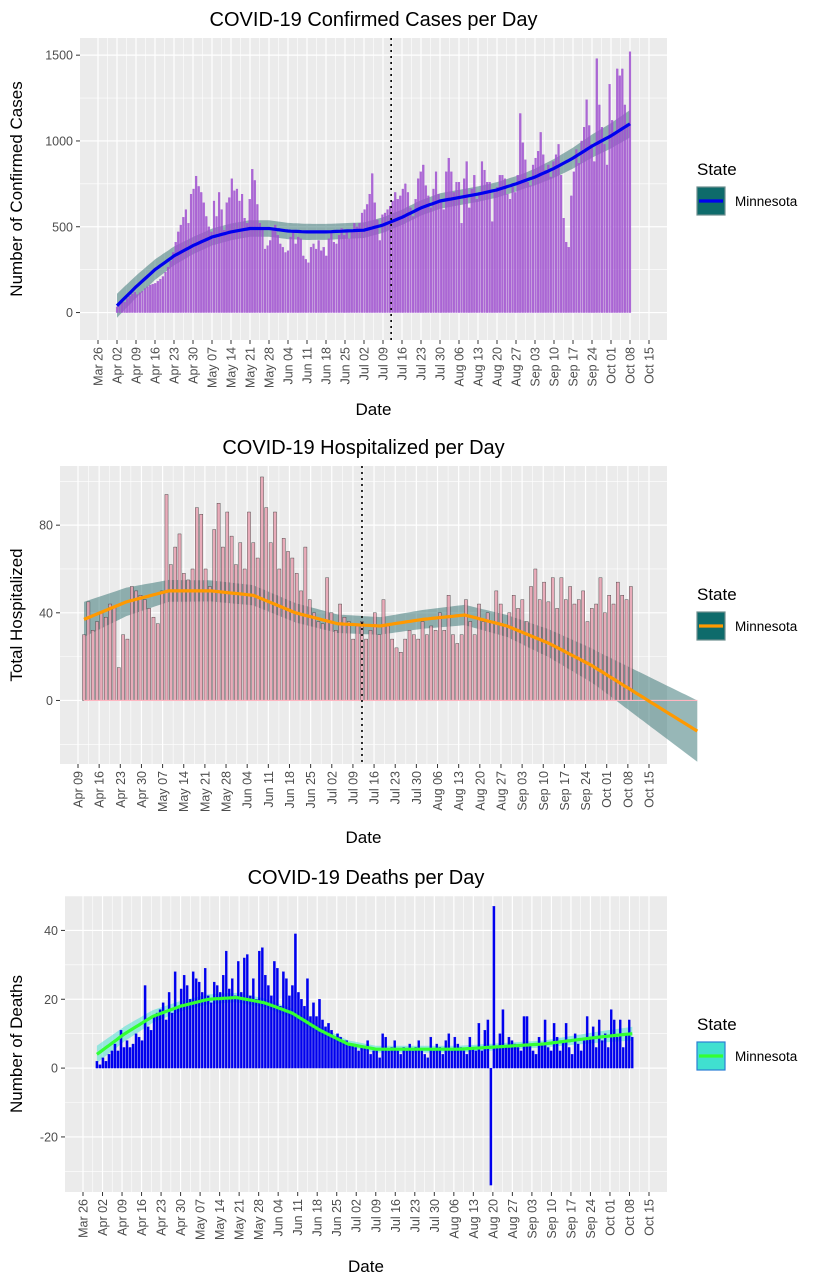 Image resolution: width=827 pixels, height=1286 pixels. Describe the element at coordinates (391, 661) in the screenshot. I see `smooth-line` at that location.